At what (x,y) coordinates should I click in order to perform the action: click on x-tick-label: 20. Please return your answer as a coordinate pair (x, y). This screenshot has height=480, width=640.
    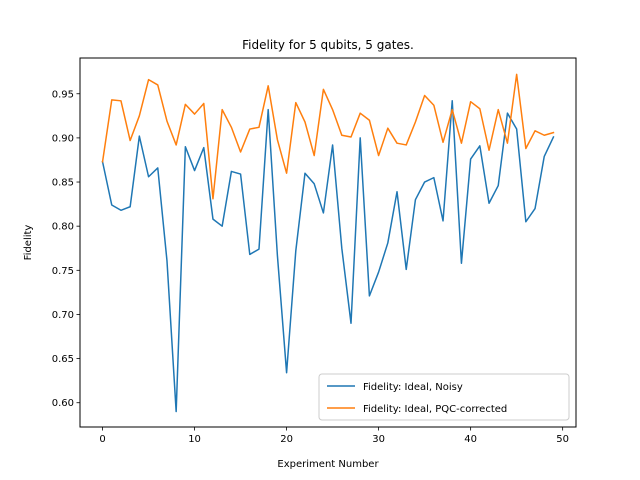
    Looking at the image, I should click on (286, 439).